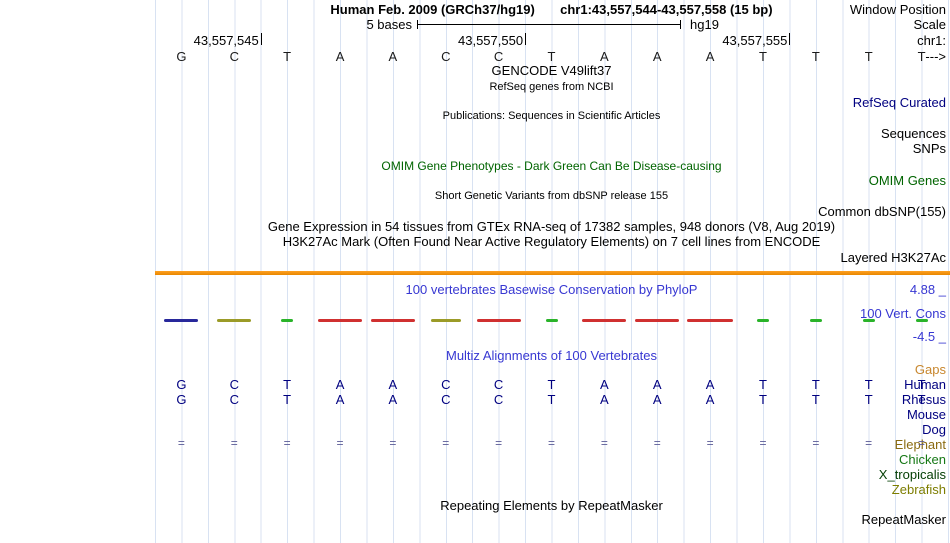 This screenshot has height=543, width=950. I want to click on coordinate-label: 43,557,555, so click(755, 40).